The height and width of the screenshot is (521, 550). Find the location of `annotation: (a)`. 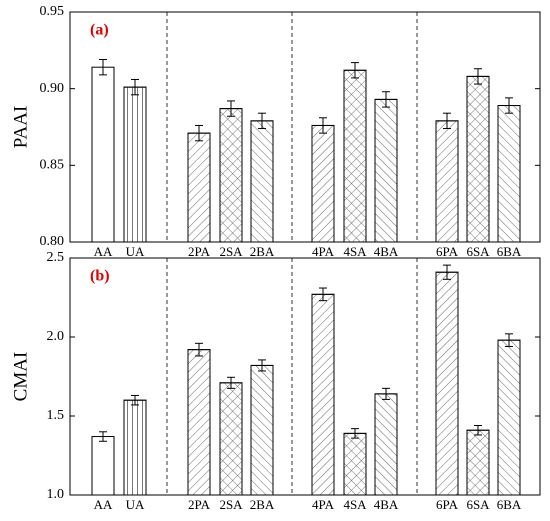

annotation: (a) is located at coordinates (99, 30).